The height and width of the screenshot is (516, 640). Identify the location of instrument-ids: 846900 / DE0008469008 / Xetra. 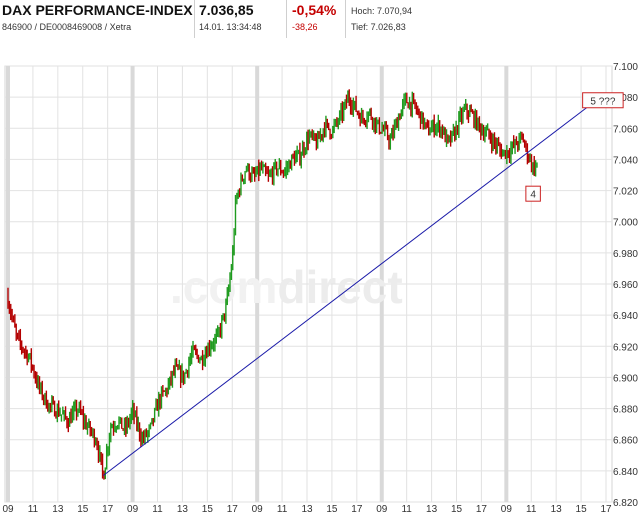
(67, 27).